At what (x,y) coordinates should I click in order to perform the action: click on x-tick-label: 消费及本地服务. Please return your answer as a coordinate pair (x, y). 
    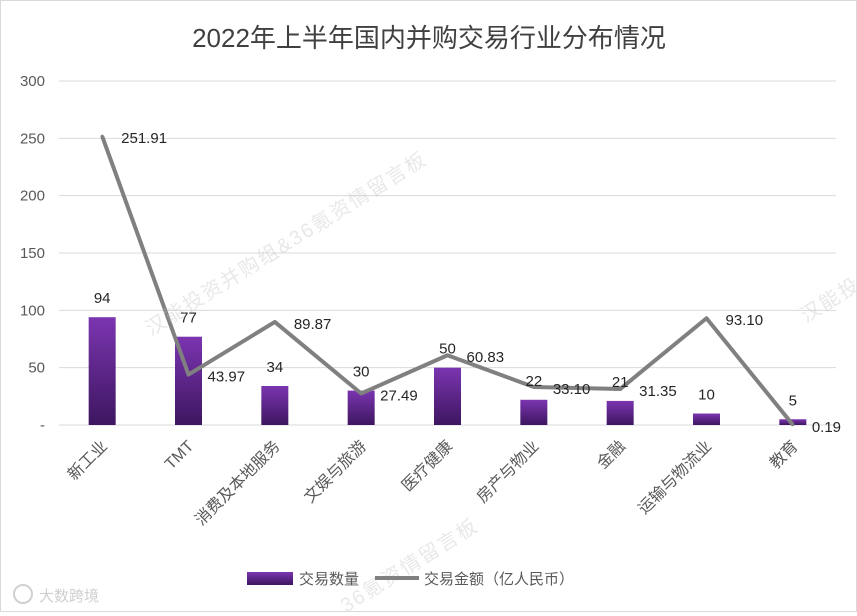
    Looking at the image, I should click on (238, 483).